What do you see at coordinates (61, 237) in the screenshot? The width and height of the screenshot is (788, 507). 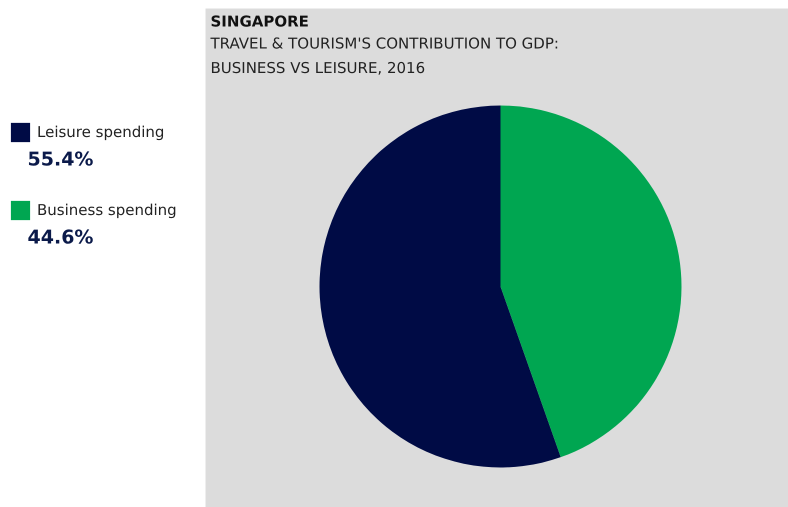 I see `data-label: 44.6%` at bounding box center [61, 237].